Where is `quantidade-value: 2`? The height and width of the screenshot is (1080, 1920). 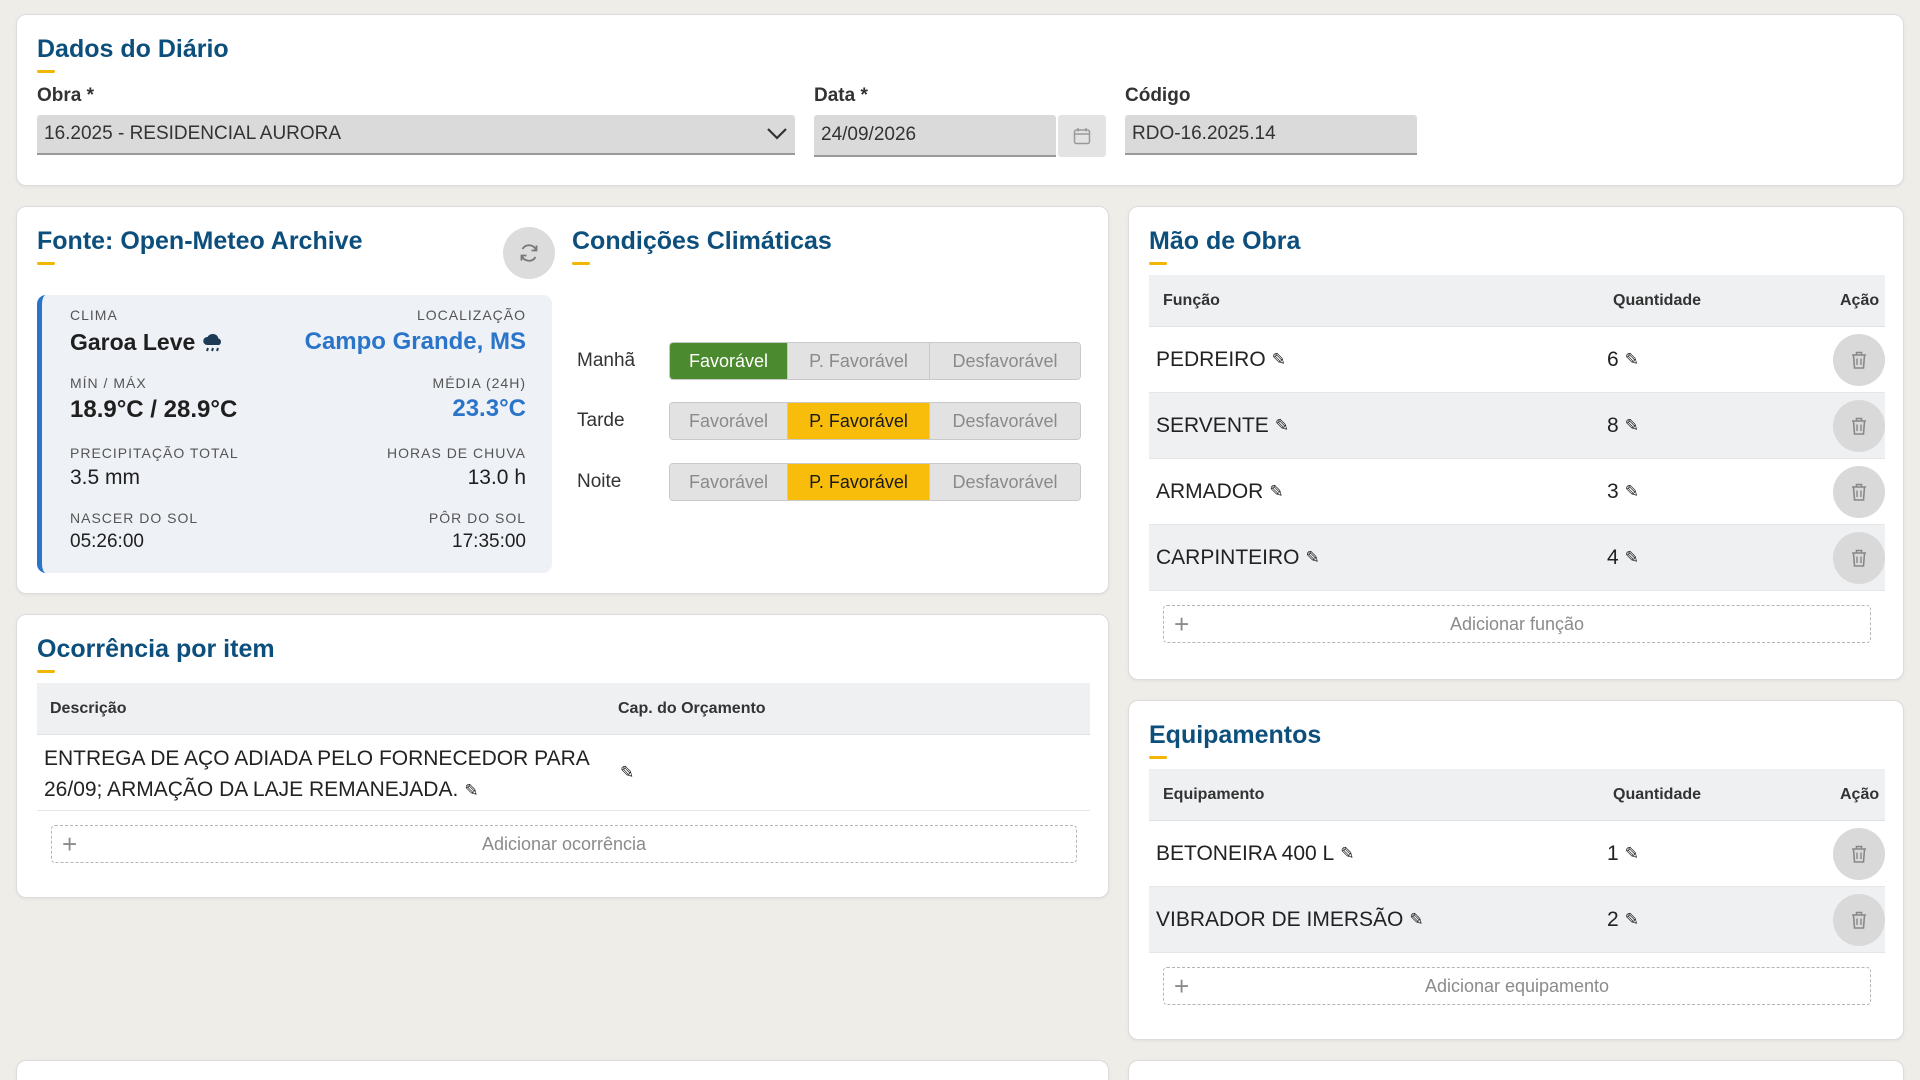
quantidade-value: 2 is located at coordinates (1613, 919).